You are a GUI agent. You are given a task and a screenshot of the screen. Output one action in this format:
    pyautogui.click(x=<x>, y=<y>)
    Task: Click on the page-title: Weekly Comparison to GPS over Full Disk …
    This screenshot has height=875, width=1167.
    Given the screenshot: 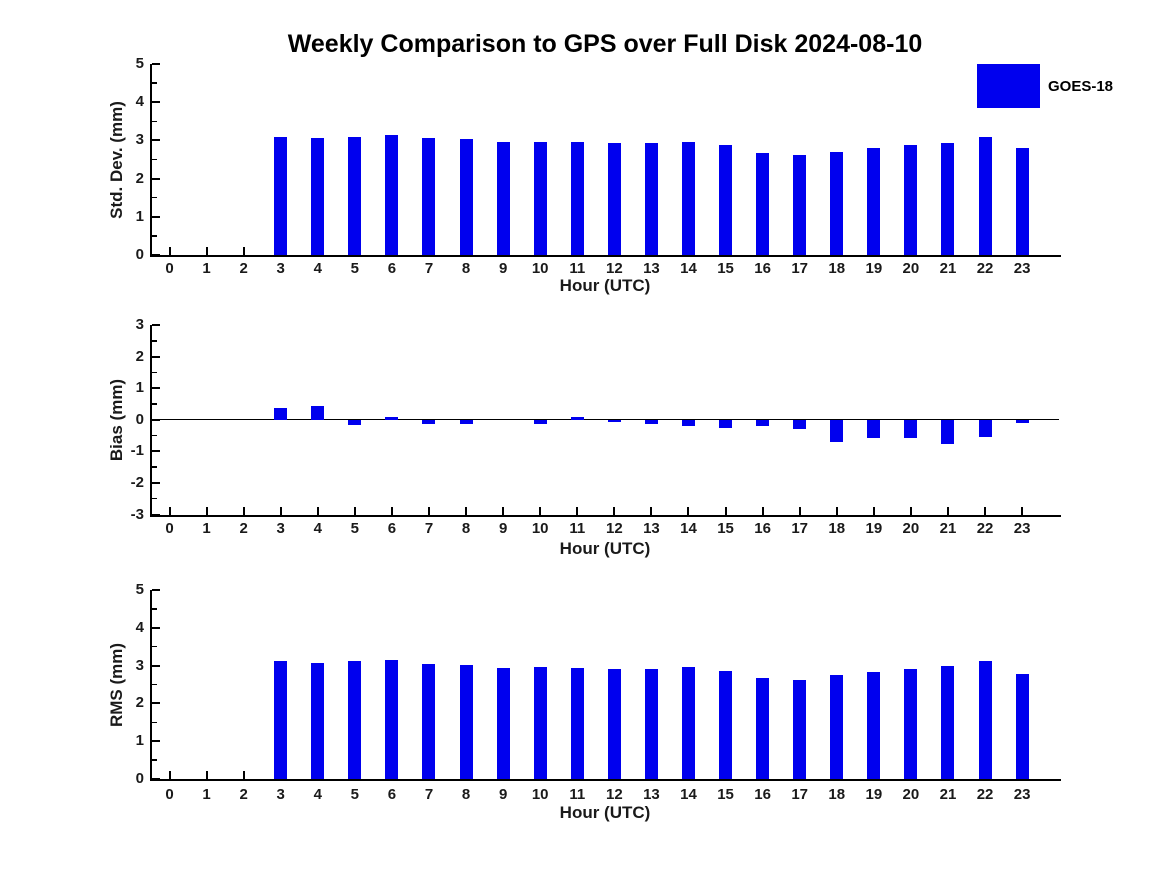 What is the action you would take?
    pyautogui.click(x=605, y=44)
    